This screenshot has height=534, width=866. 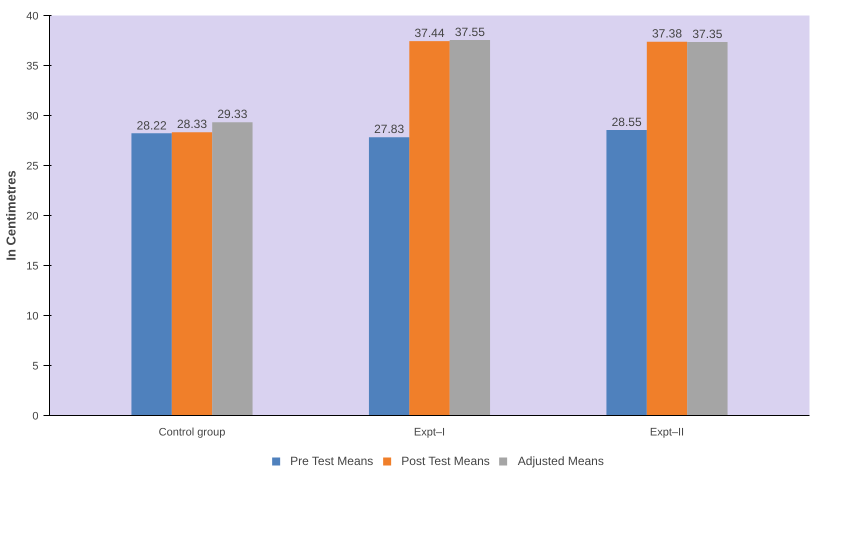 I want to click on y-tick-label: 40, so click(x=32, y=16).